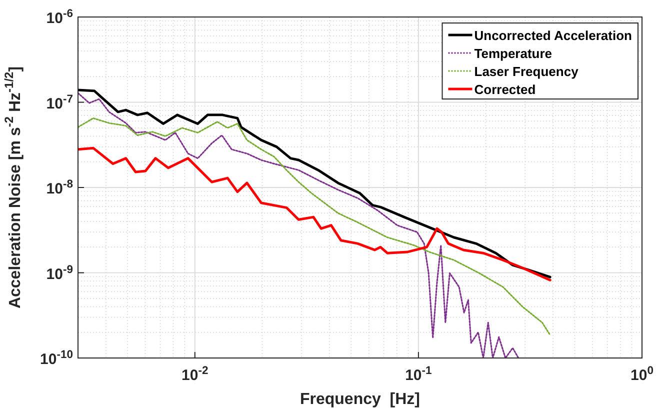 This screenshot has width=658, height=412. I want to click on x-tick-label: 10$^{-2}$, so click(195, 374).